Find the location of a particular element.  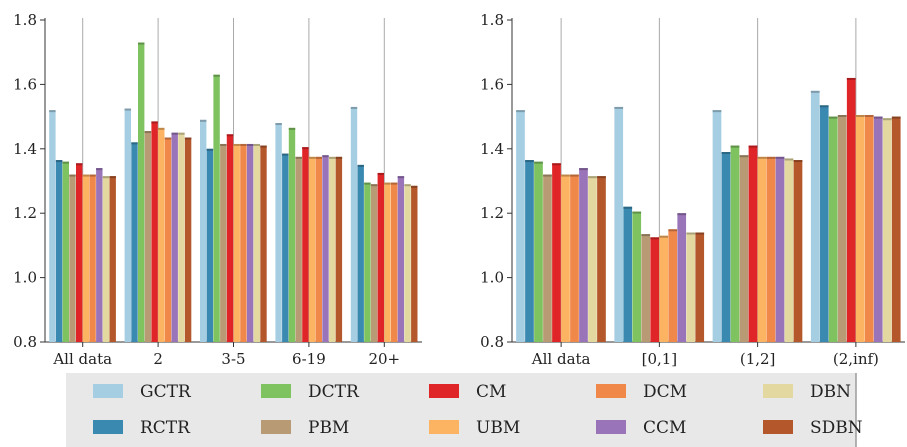

x-tick-label: 6-19 is located at coordinates (309, 359).